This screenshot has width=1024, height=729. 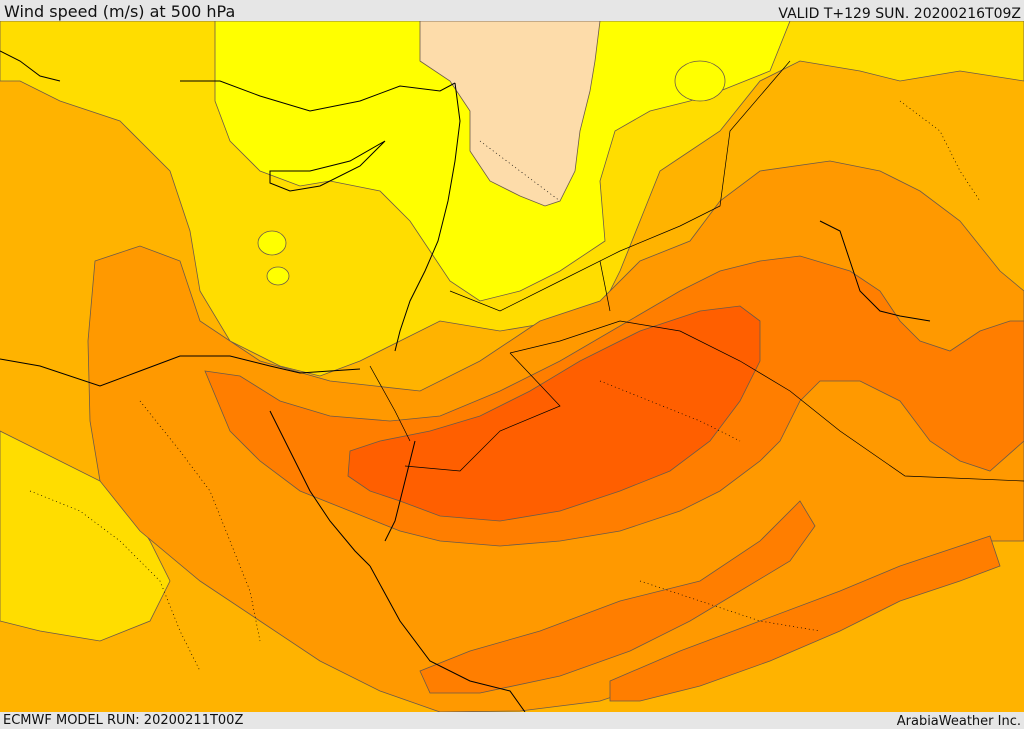 I want to click on band-dark-orange-south, so click(x=617, y=597).